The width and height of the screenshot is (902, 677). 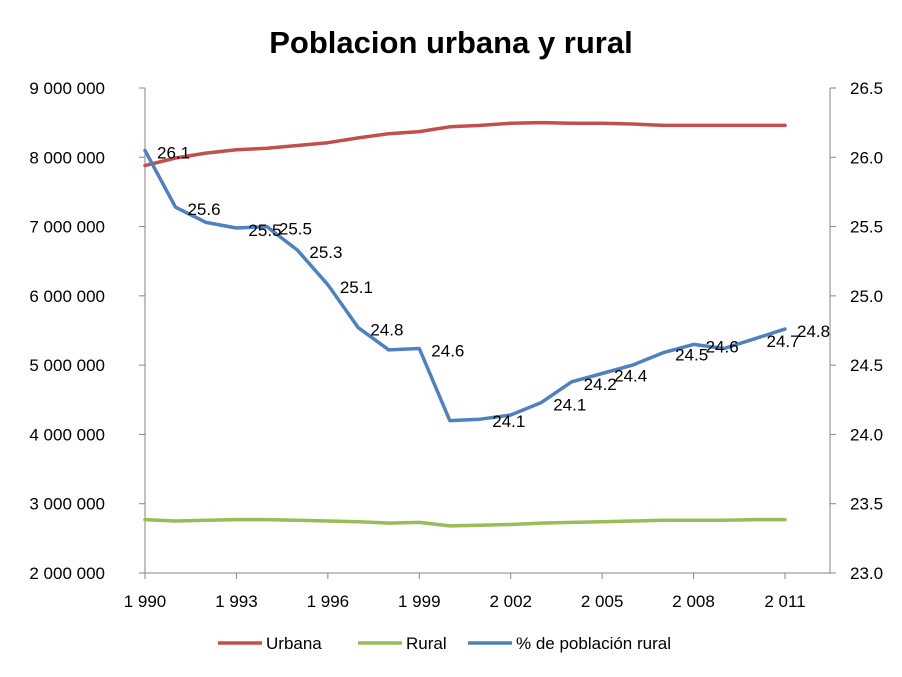 What do you see at coordinates (419, 601) in the screenshot?
I see `x-tick-label: 1 999` at bounding box center [419, 601].